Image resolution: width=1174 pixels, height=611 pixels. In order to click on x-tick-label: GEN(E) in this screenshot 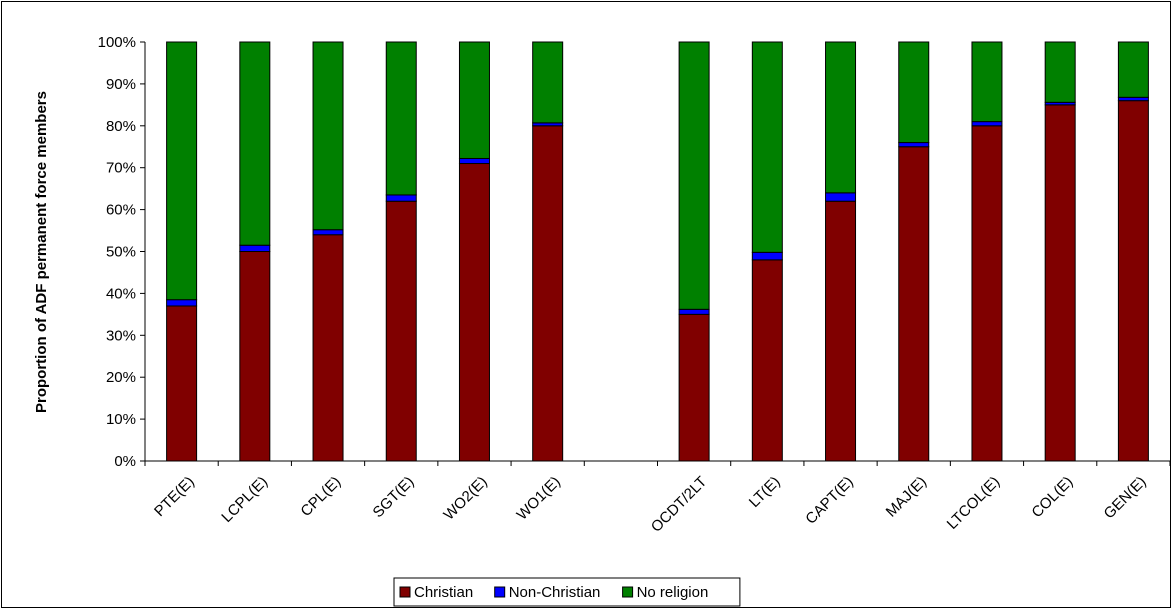, I will do `click(1125, 497)`.